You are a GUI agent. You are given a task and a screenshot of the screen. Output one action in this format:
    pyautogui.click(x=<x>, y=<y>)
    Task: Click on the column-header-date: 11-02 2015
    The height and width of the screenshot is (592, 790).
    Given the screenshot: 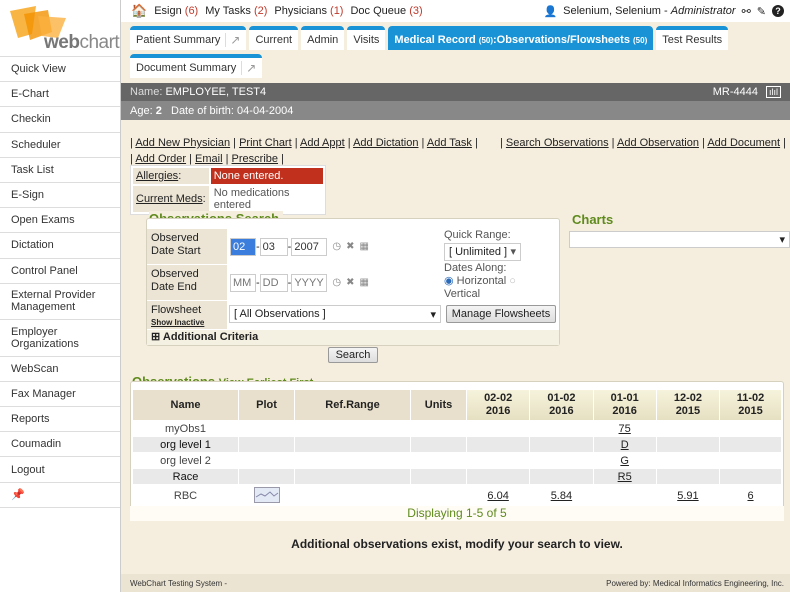 What is the action you would take?
    pyautogui.click(x=750, y=405)
    